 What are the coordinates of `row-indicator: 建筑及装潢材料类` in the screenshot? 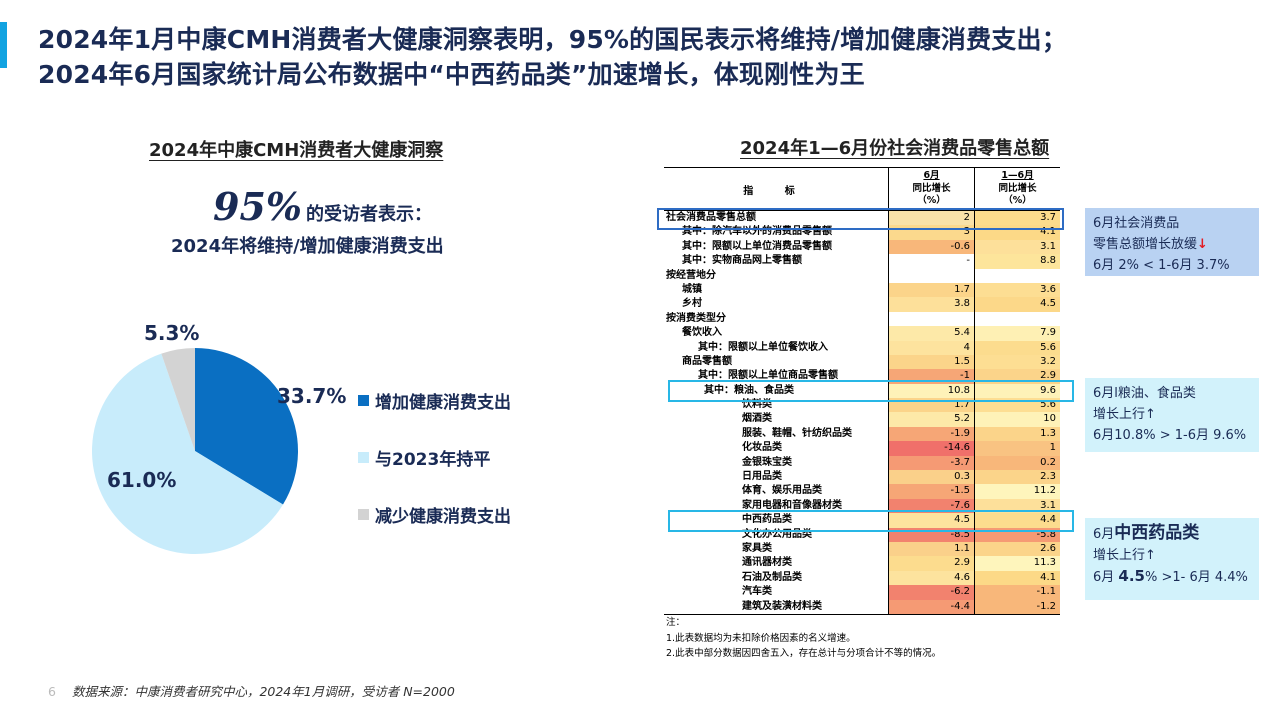 It's located at (782, 606).